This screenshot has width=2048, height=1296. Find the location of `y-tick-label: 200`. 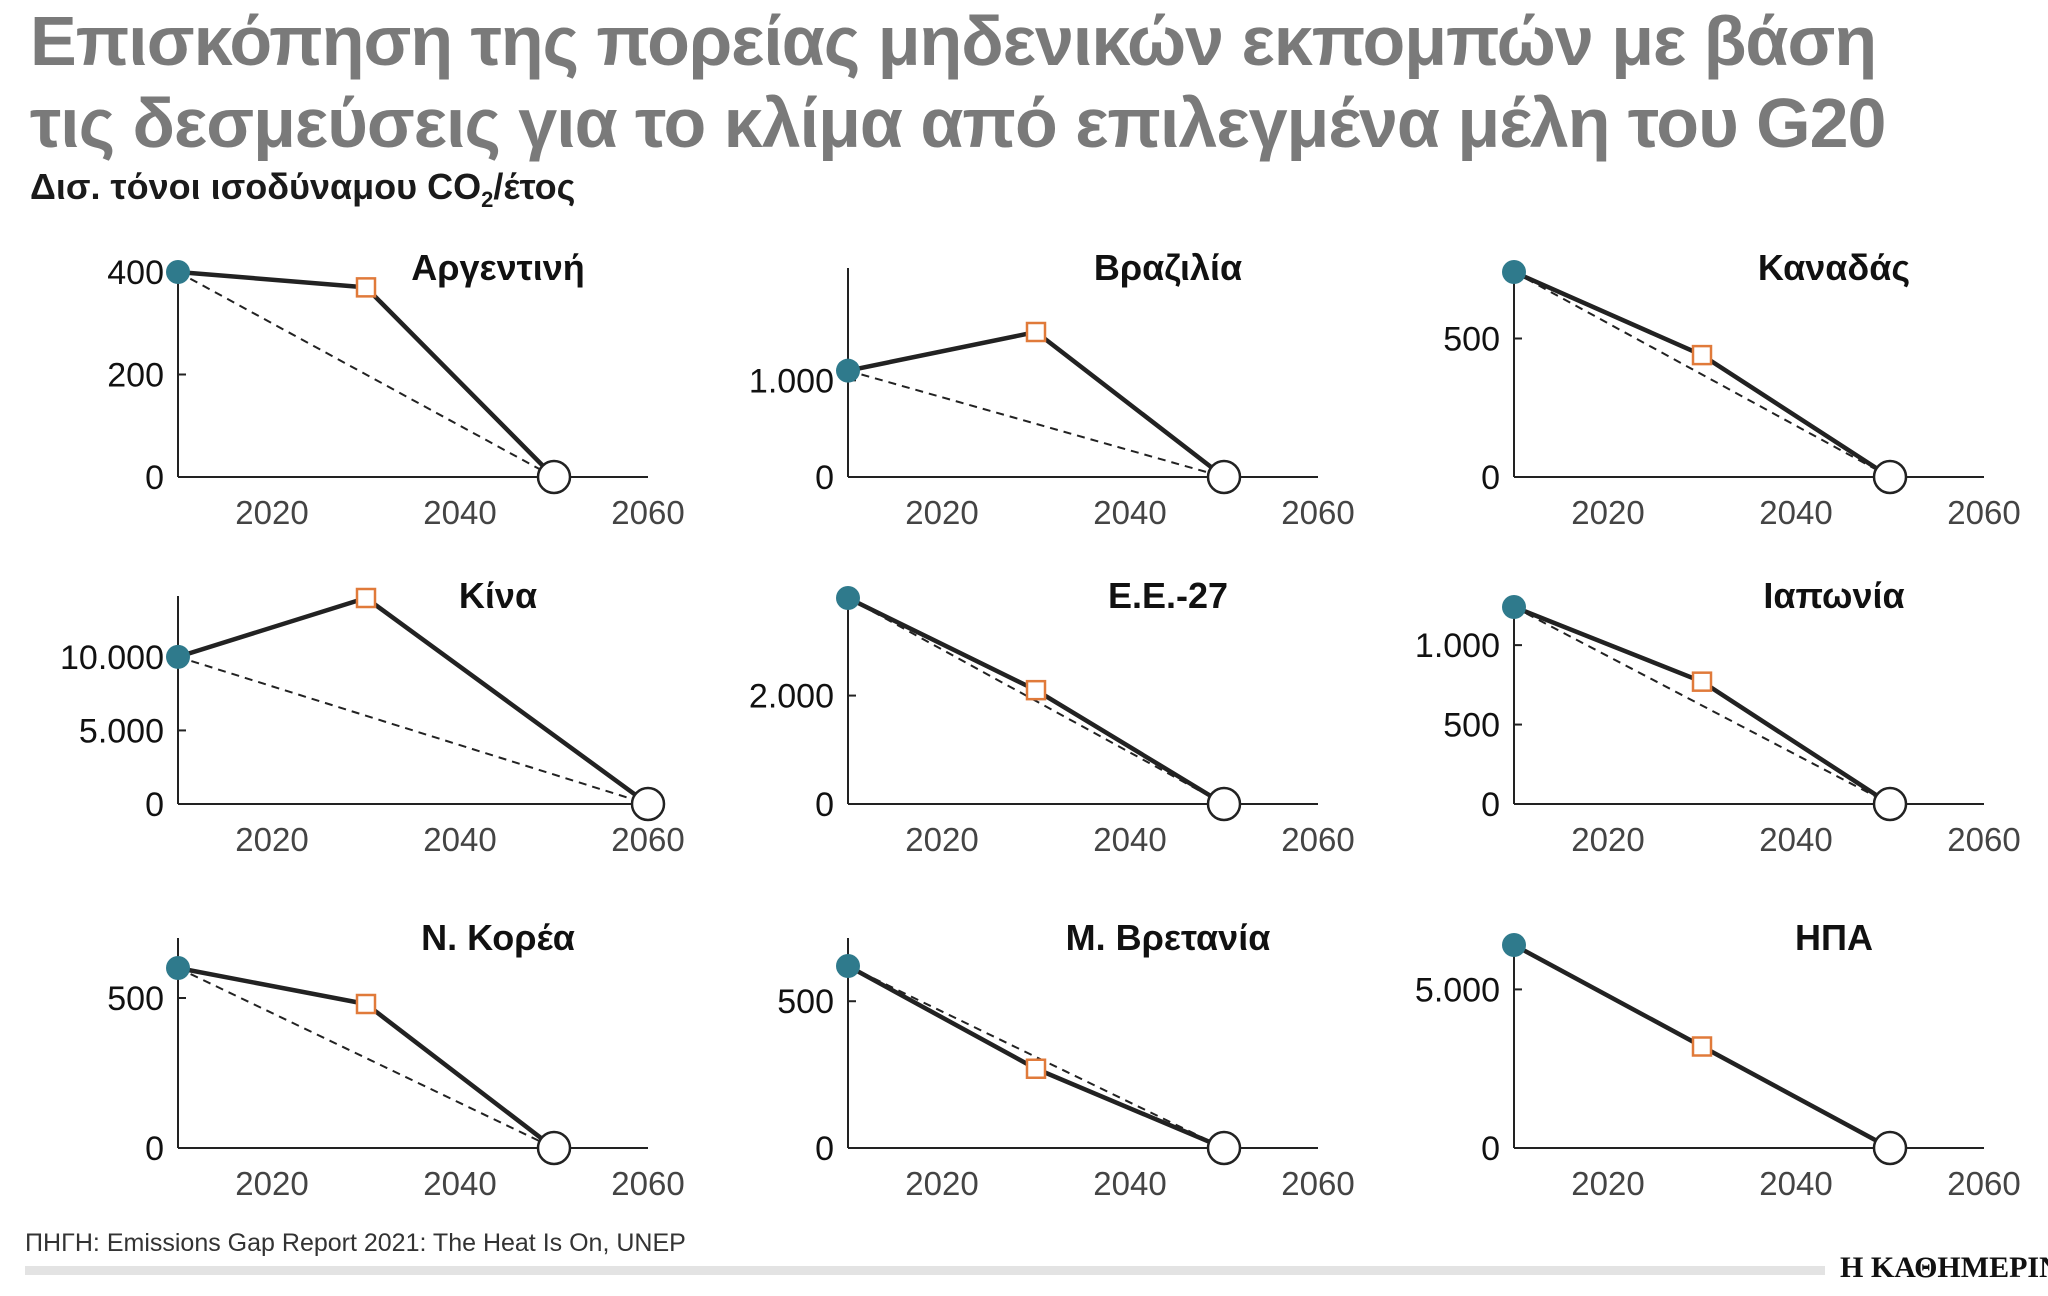

y-tick-label: 200 is located at coordinates (135, 376).